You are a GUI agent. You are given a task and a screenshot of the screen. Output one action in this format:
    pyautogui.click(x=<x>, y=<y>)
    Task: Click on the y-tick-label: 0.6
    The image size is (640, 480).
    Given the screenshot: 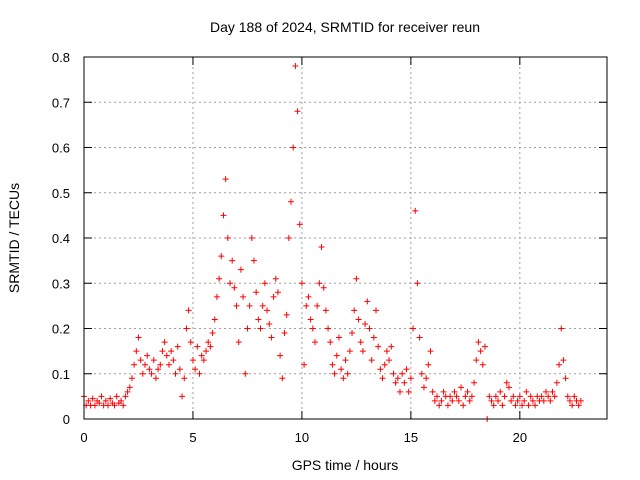 What is the action you would take?
    pyautogui.click(x=61, y=148)
    